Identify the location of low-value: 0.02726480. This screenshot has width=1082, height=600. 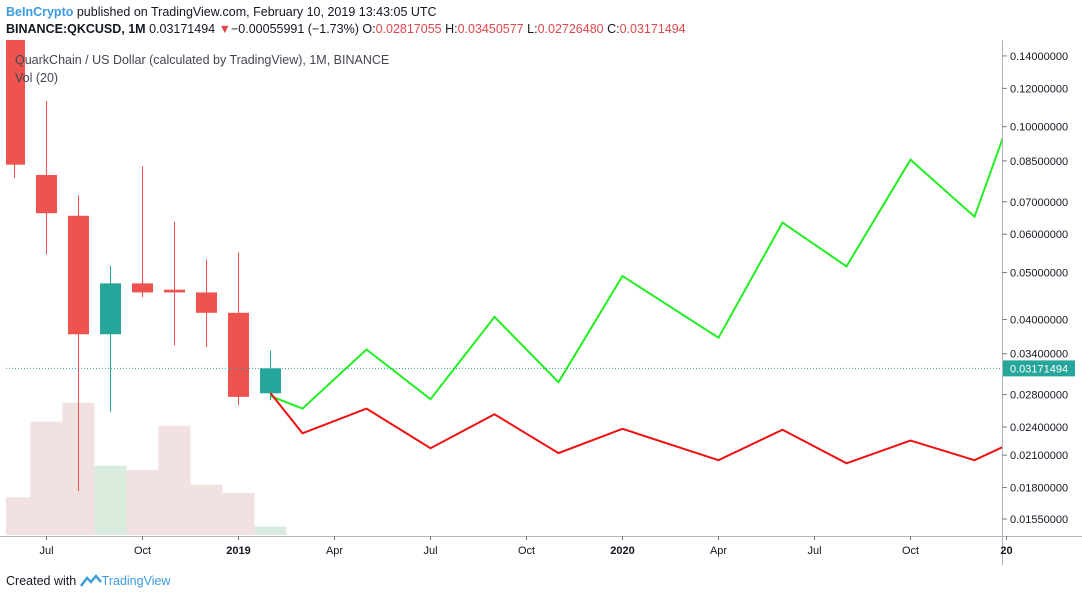
(570, 29).